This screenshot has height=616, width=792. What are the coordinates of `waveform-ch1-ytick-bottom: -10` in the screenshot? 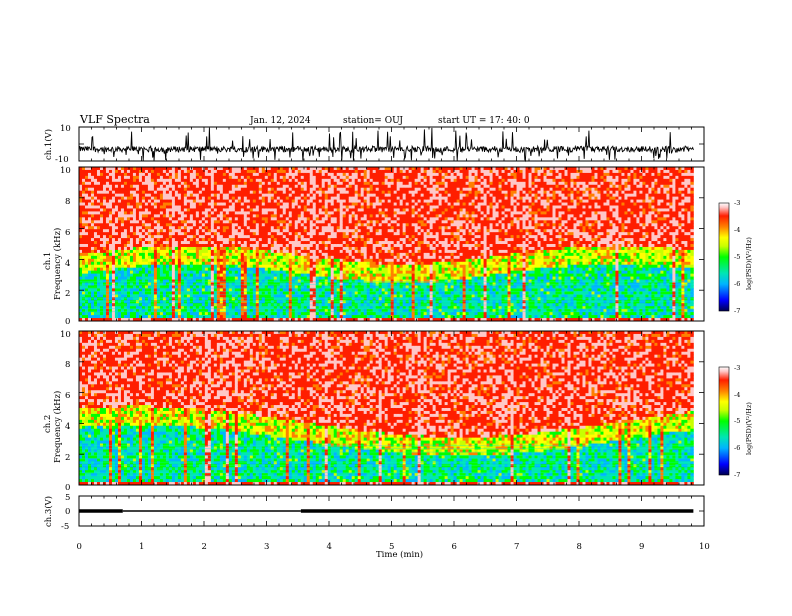 It's located at (62, 160).